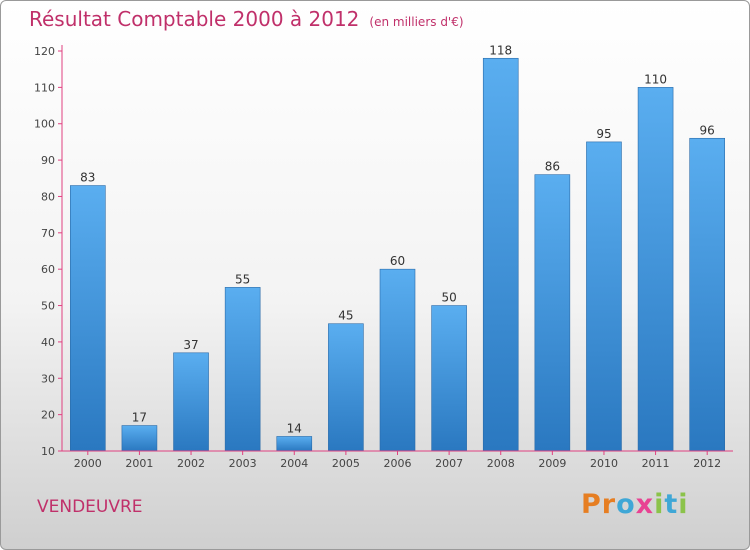 The height and width of the screenshot is (550, 750). I want to click on x-tick-label-2009: 2009, so click(552, 463).